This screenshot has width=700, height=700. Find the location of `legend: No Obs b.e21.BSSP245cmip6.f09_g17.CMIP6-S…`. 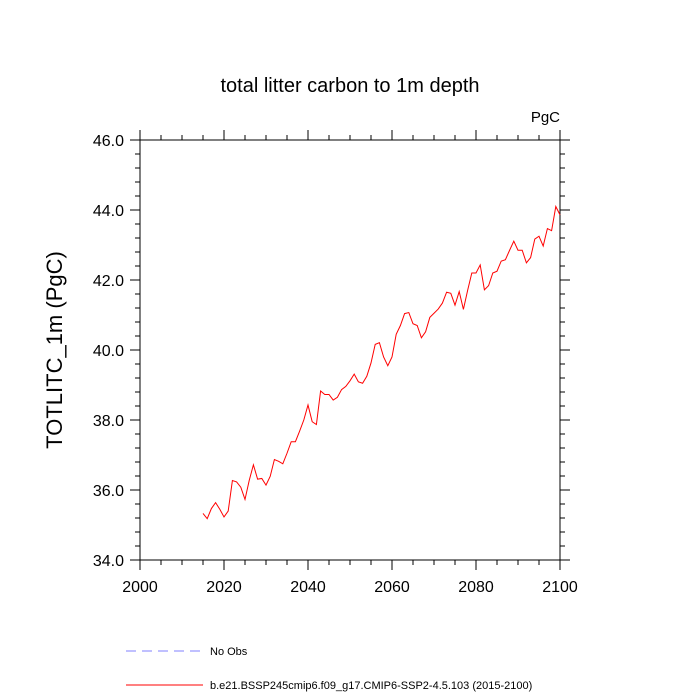

legend: No Obs b.e21.BSSP245cmip6.f09_g17.CMIP6-S… is located at coordinates (329, 669).